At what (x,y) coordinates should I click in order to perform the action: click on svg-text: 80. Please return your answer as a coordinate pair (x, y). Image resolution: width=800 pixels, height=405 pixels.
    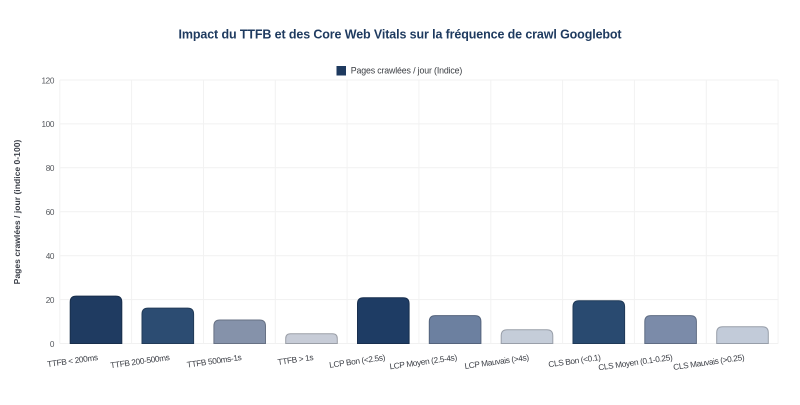
    Looking at the image, I should click on (50, 168).